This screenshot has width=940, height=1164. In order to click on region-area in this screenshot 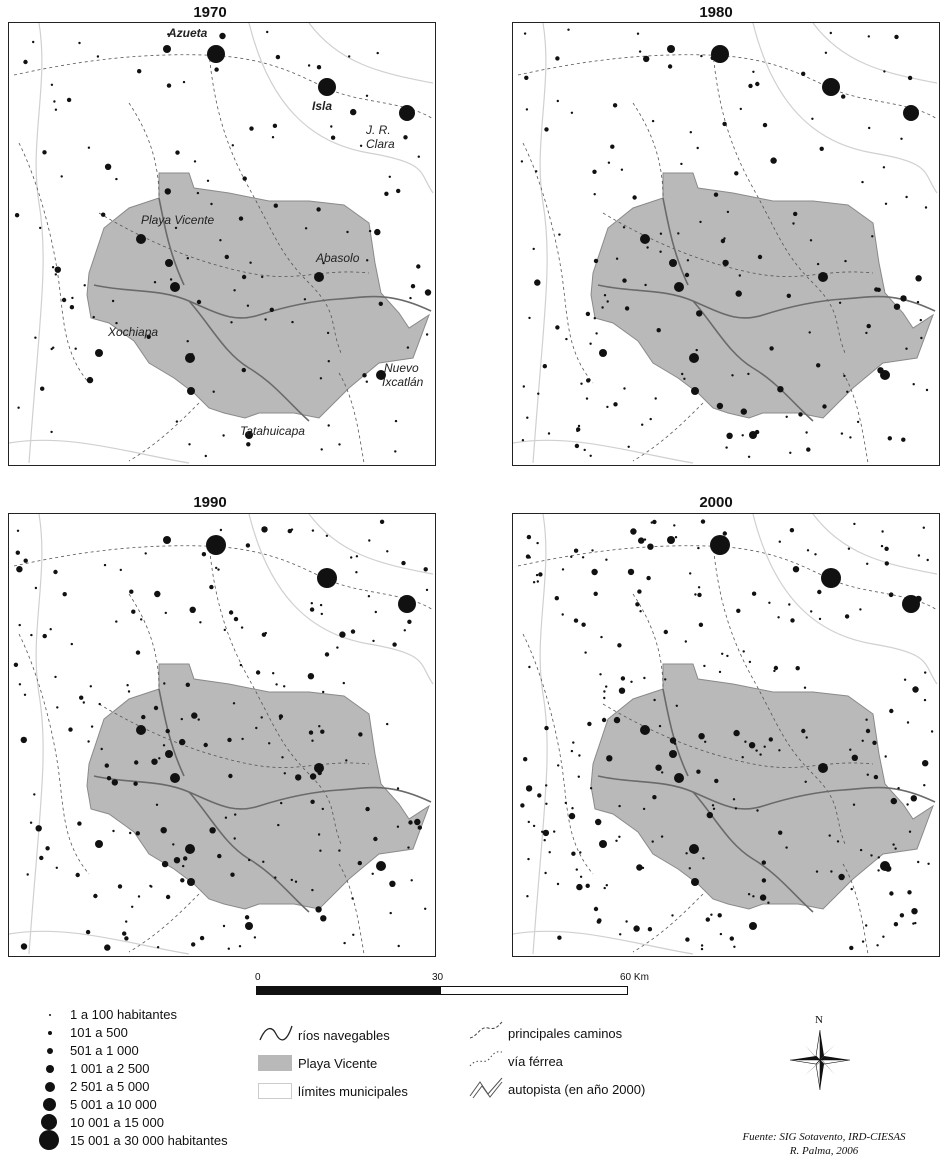, I will do `click(258, 786)`.